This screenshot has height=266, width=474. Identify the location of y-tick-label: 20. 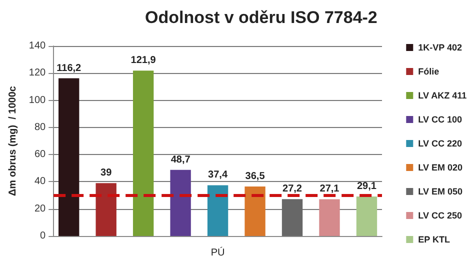
(40, 208).